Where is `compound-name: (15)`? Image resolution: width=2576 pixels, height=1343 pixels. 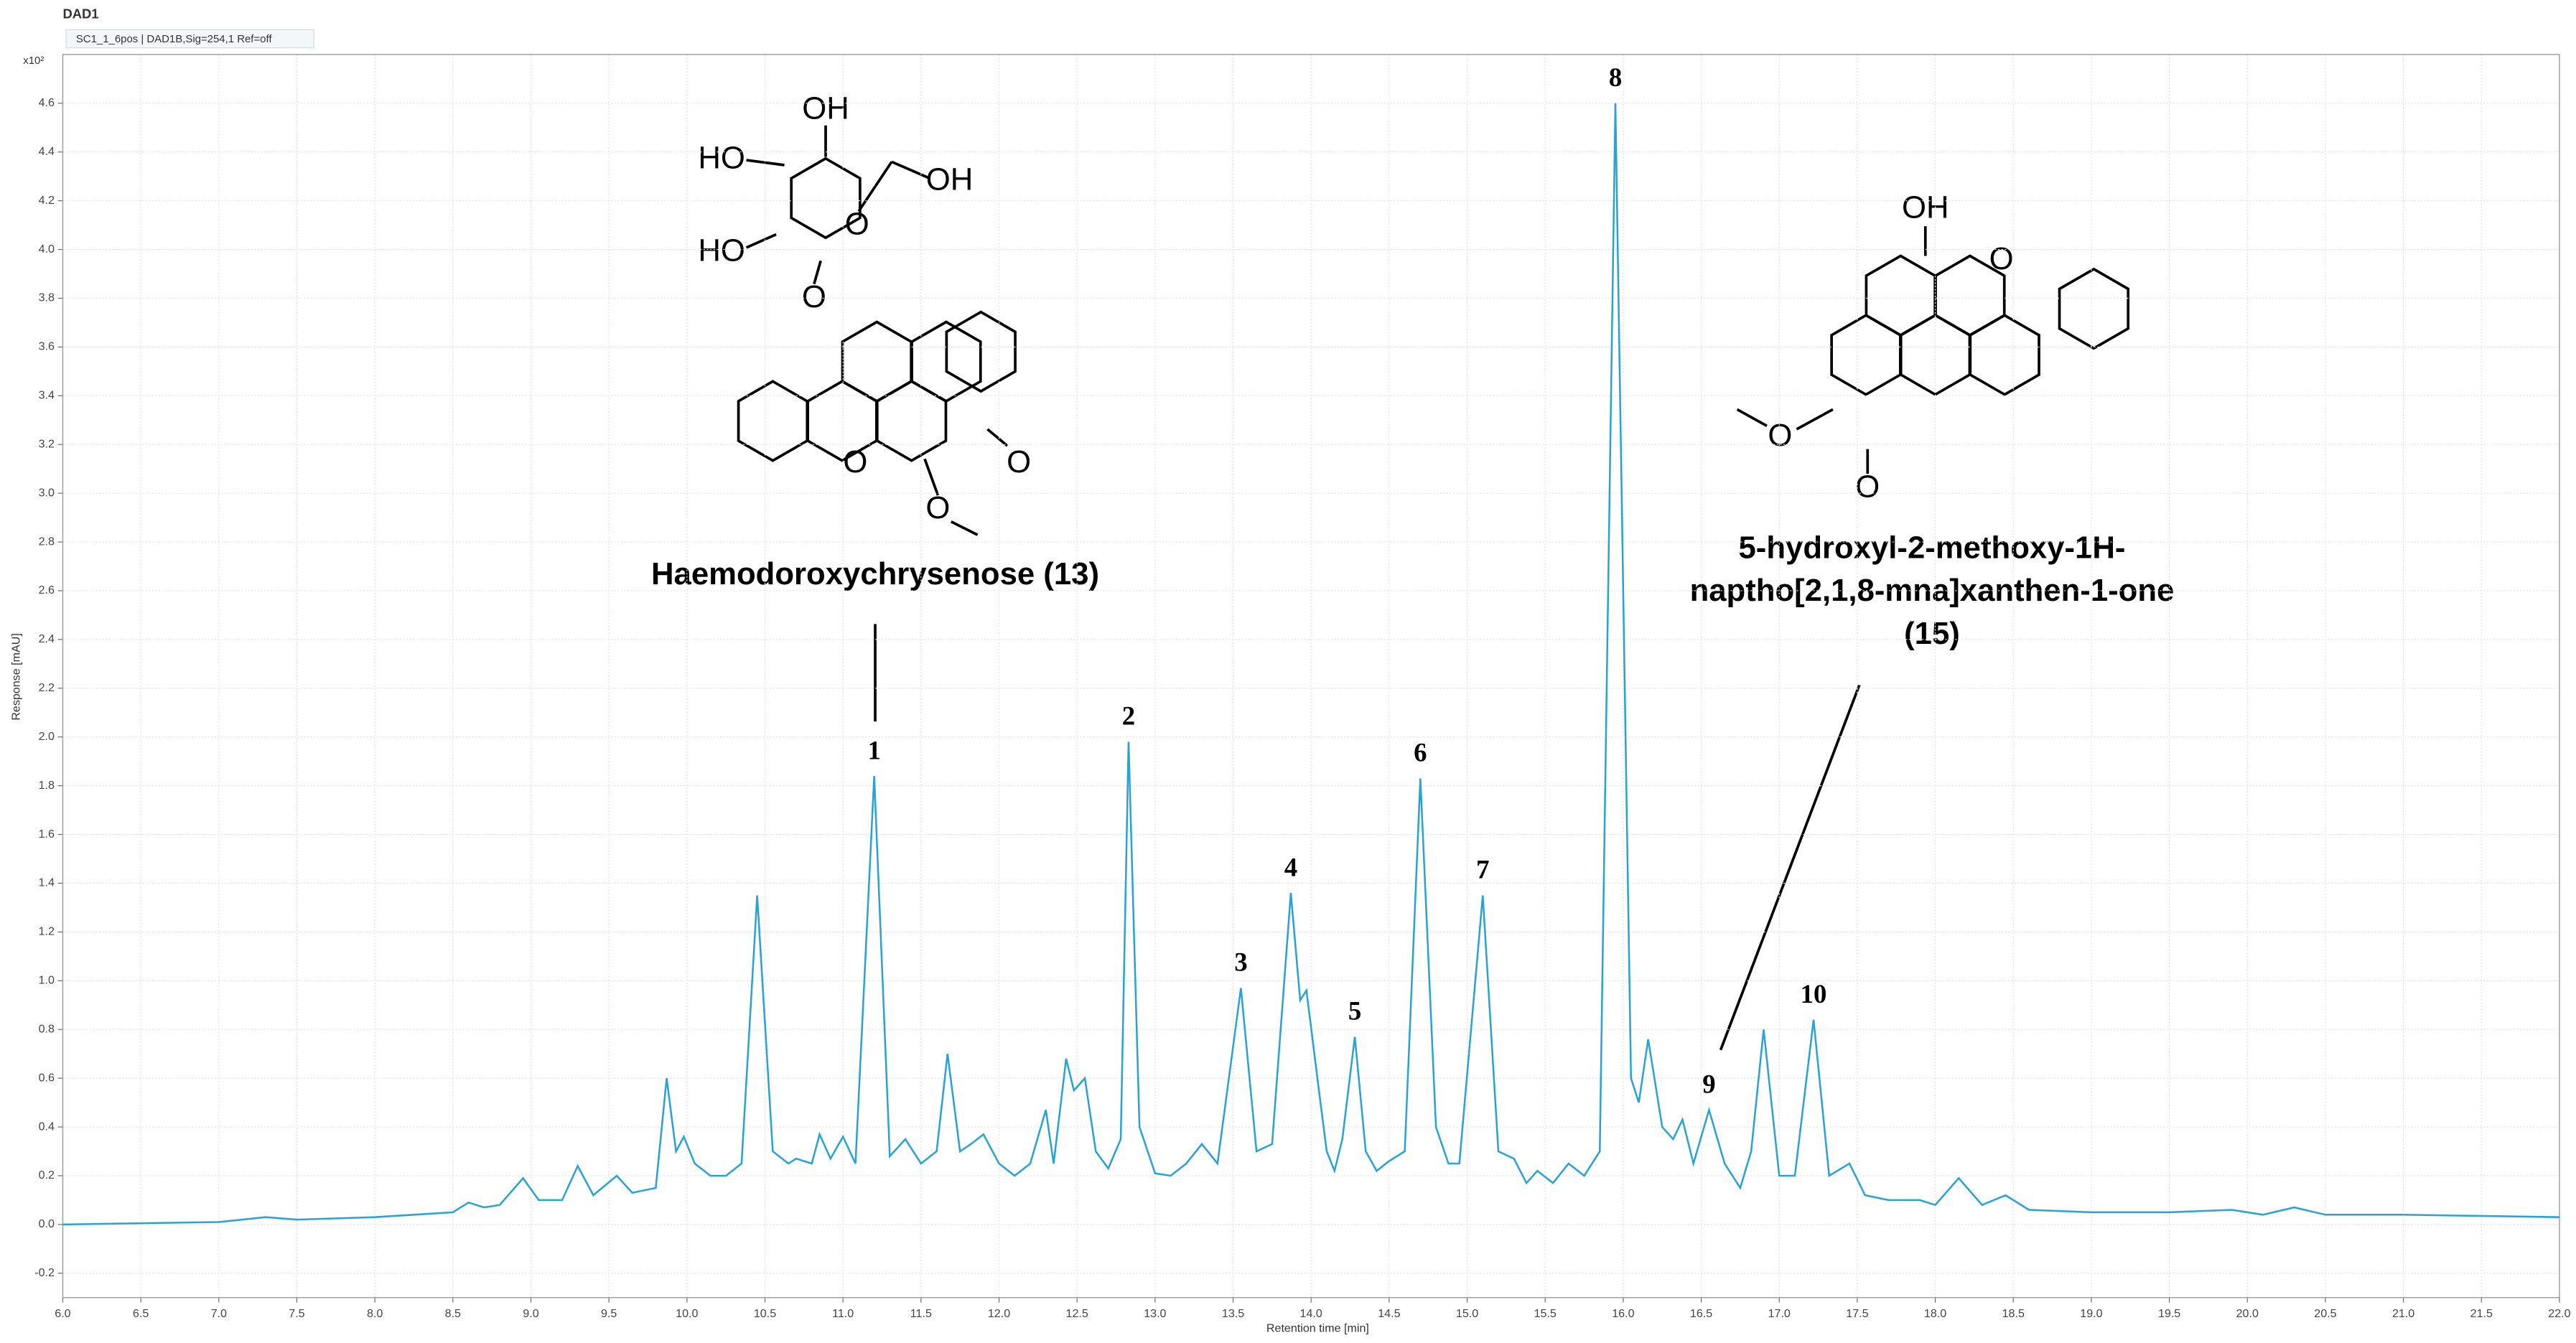 compound-name: (15) is located at coordinates (1932, 634).